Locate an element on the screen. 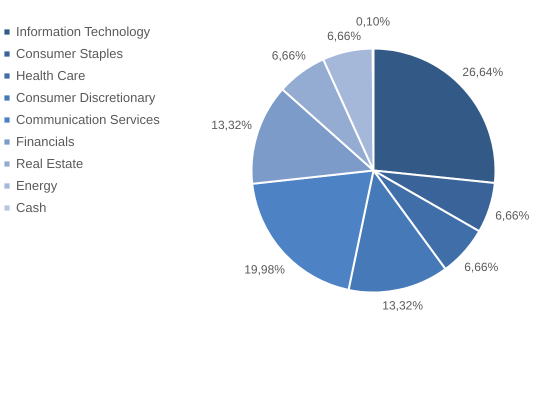  legend-label: Health Care is located at coordinates (51, 75).